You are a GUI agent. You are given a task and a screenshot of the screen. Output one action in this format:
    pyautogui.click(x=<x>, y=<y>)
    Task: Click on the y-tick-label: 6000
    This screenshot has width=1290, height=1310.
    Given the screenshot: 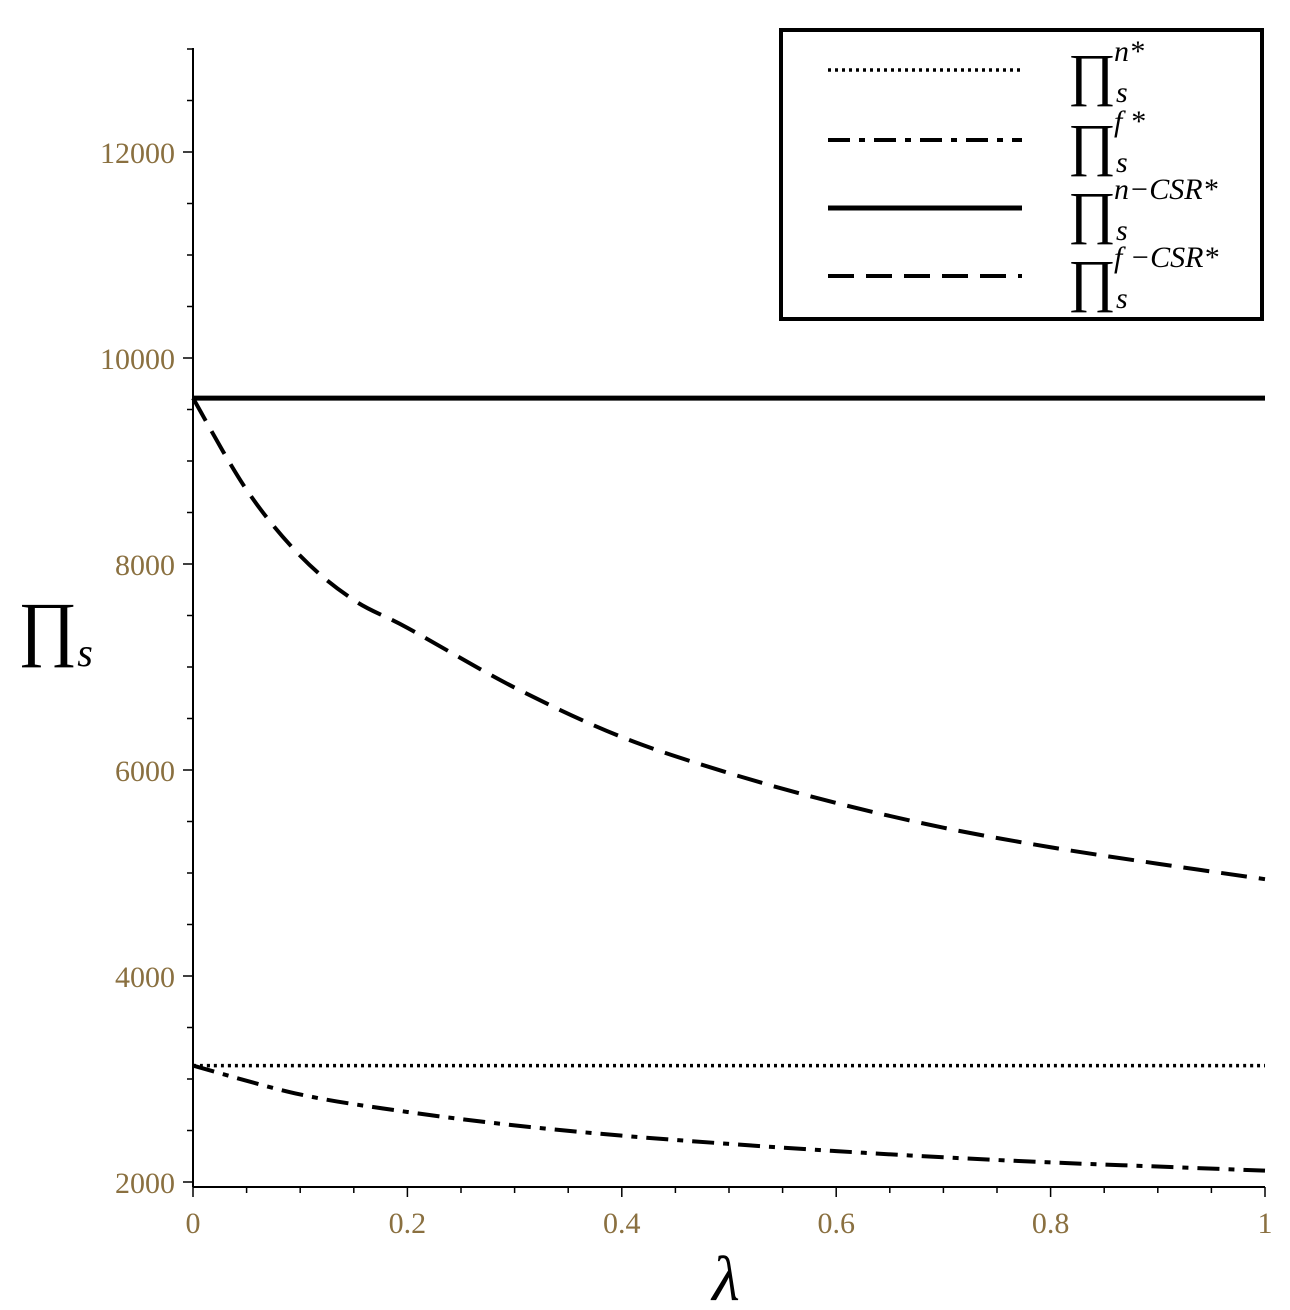 What is the action you would take?
    pyautogui.click(x=145, y=771)
    